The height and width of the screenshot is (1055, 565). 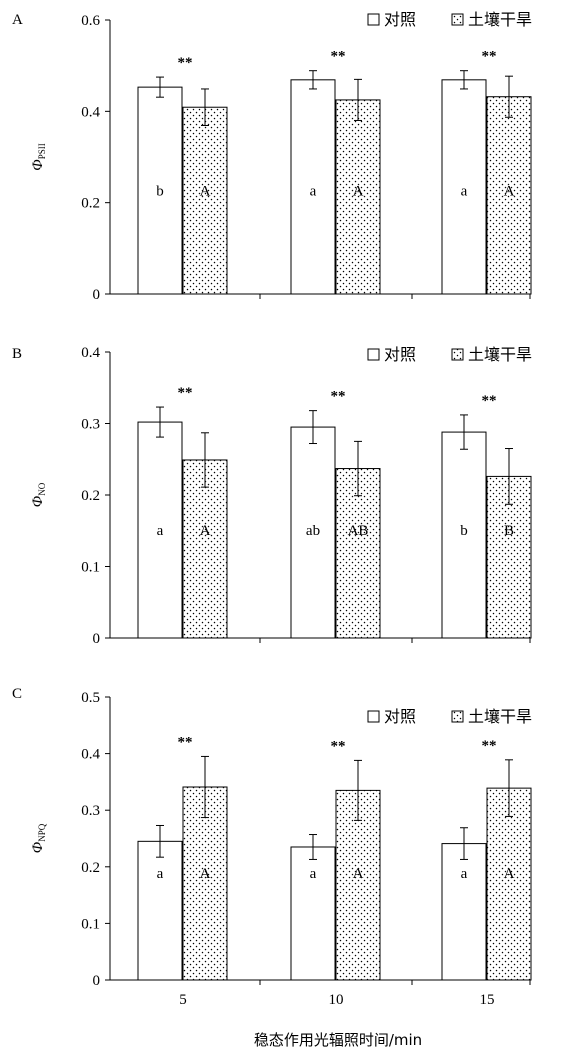 What do you see at coordinates (358, 531) in the screenshot?
I see `significance-letter: AB` at bounding box center [358, 531].